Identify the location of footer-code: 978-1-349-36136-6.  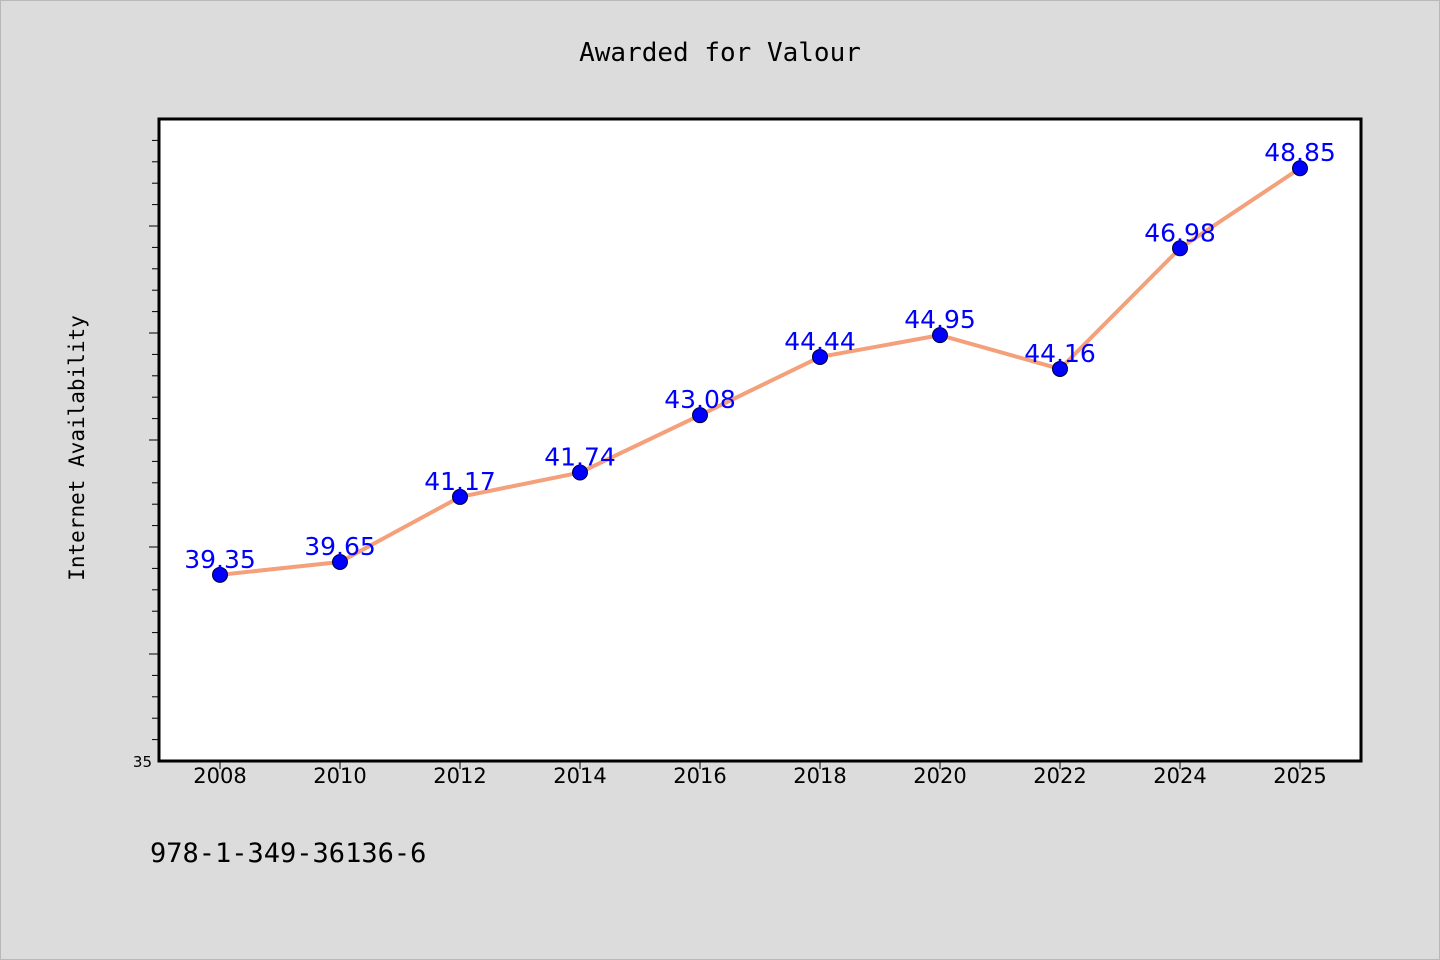
(288, 853).